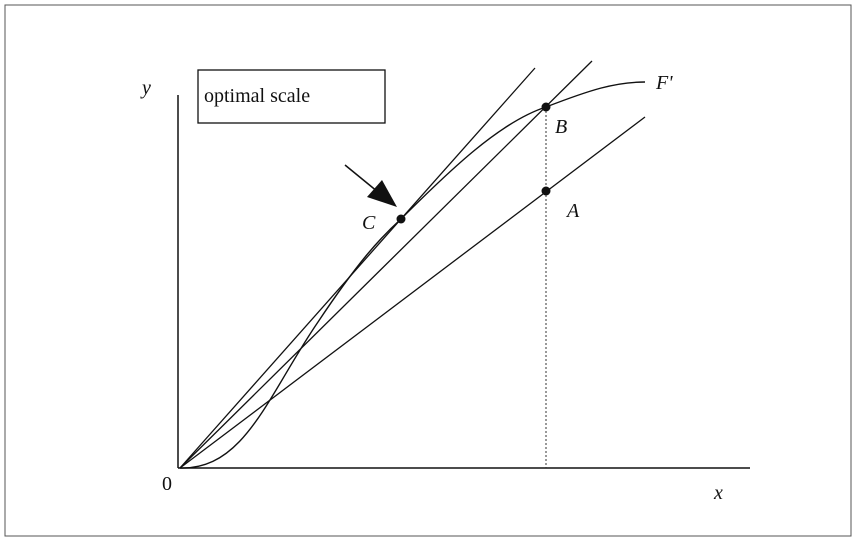 This screenshot has height=540, width=856. What do you see at coordinates (369, 223) in the screenshot?
I see `c-label: C` at bounding box center [369, 223].